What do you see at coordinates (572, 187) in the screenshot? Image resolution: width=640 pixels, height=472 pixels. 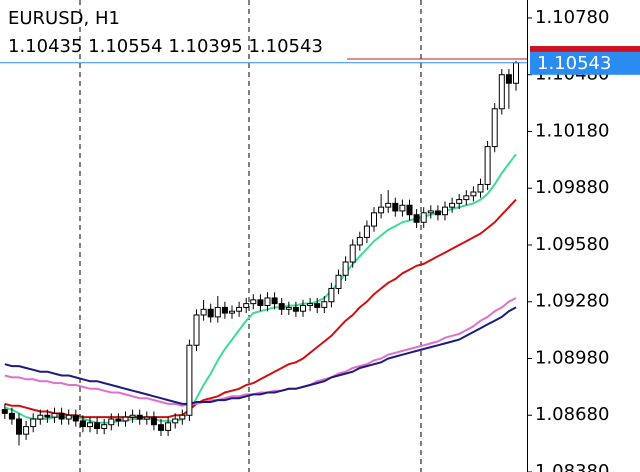 I see `y-tick-label: 1.09880` at bounding box center [572, 187].